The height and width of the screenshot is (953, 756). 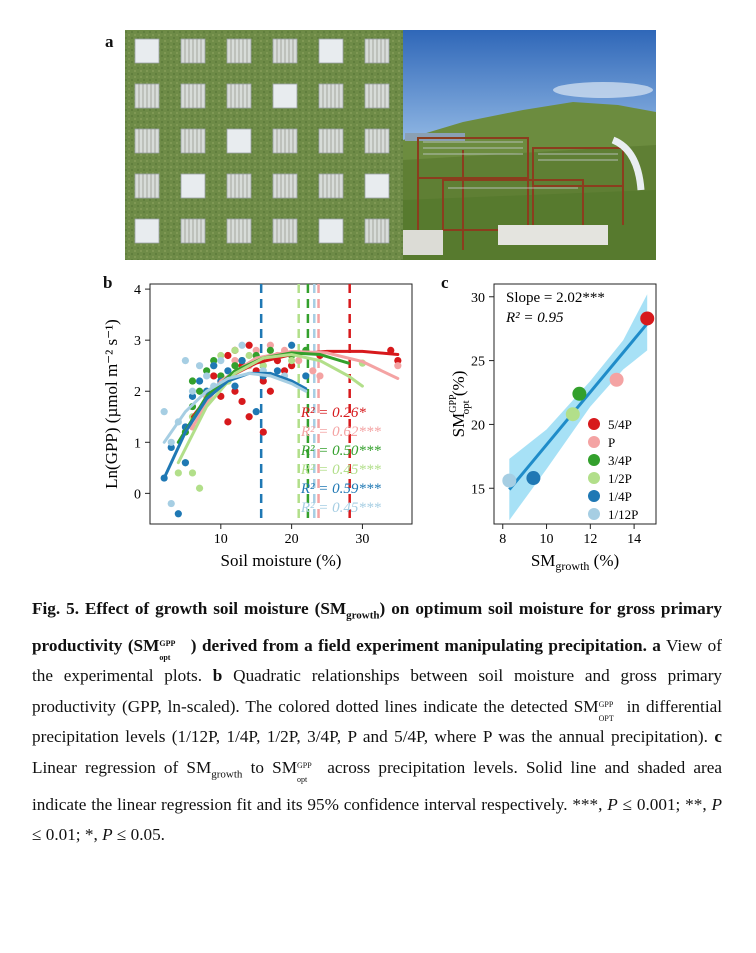 I want to click on r2-label-P: R² = 0.62***, so click(x=341, y=432).